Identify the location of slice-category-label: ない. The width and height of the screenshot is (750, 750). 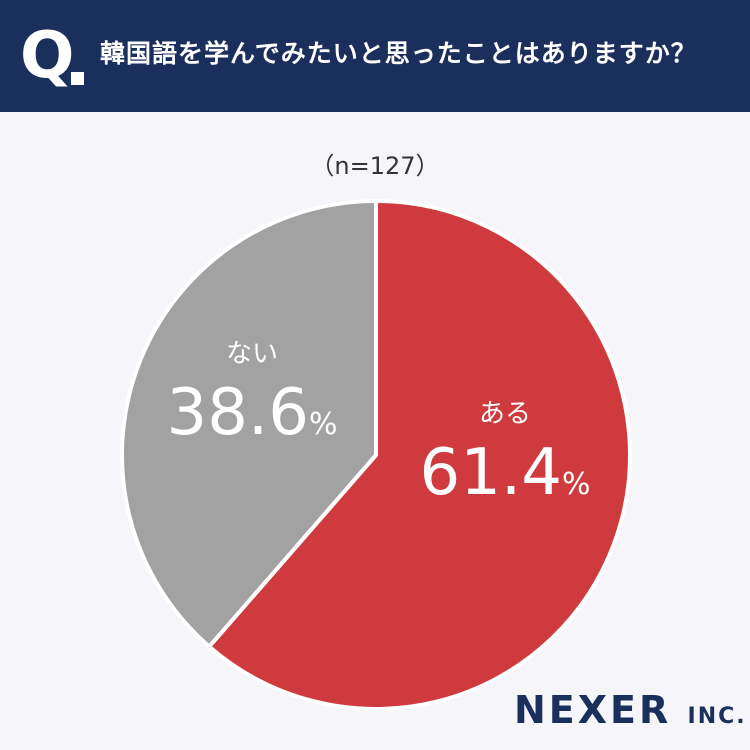
(252, 354).